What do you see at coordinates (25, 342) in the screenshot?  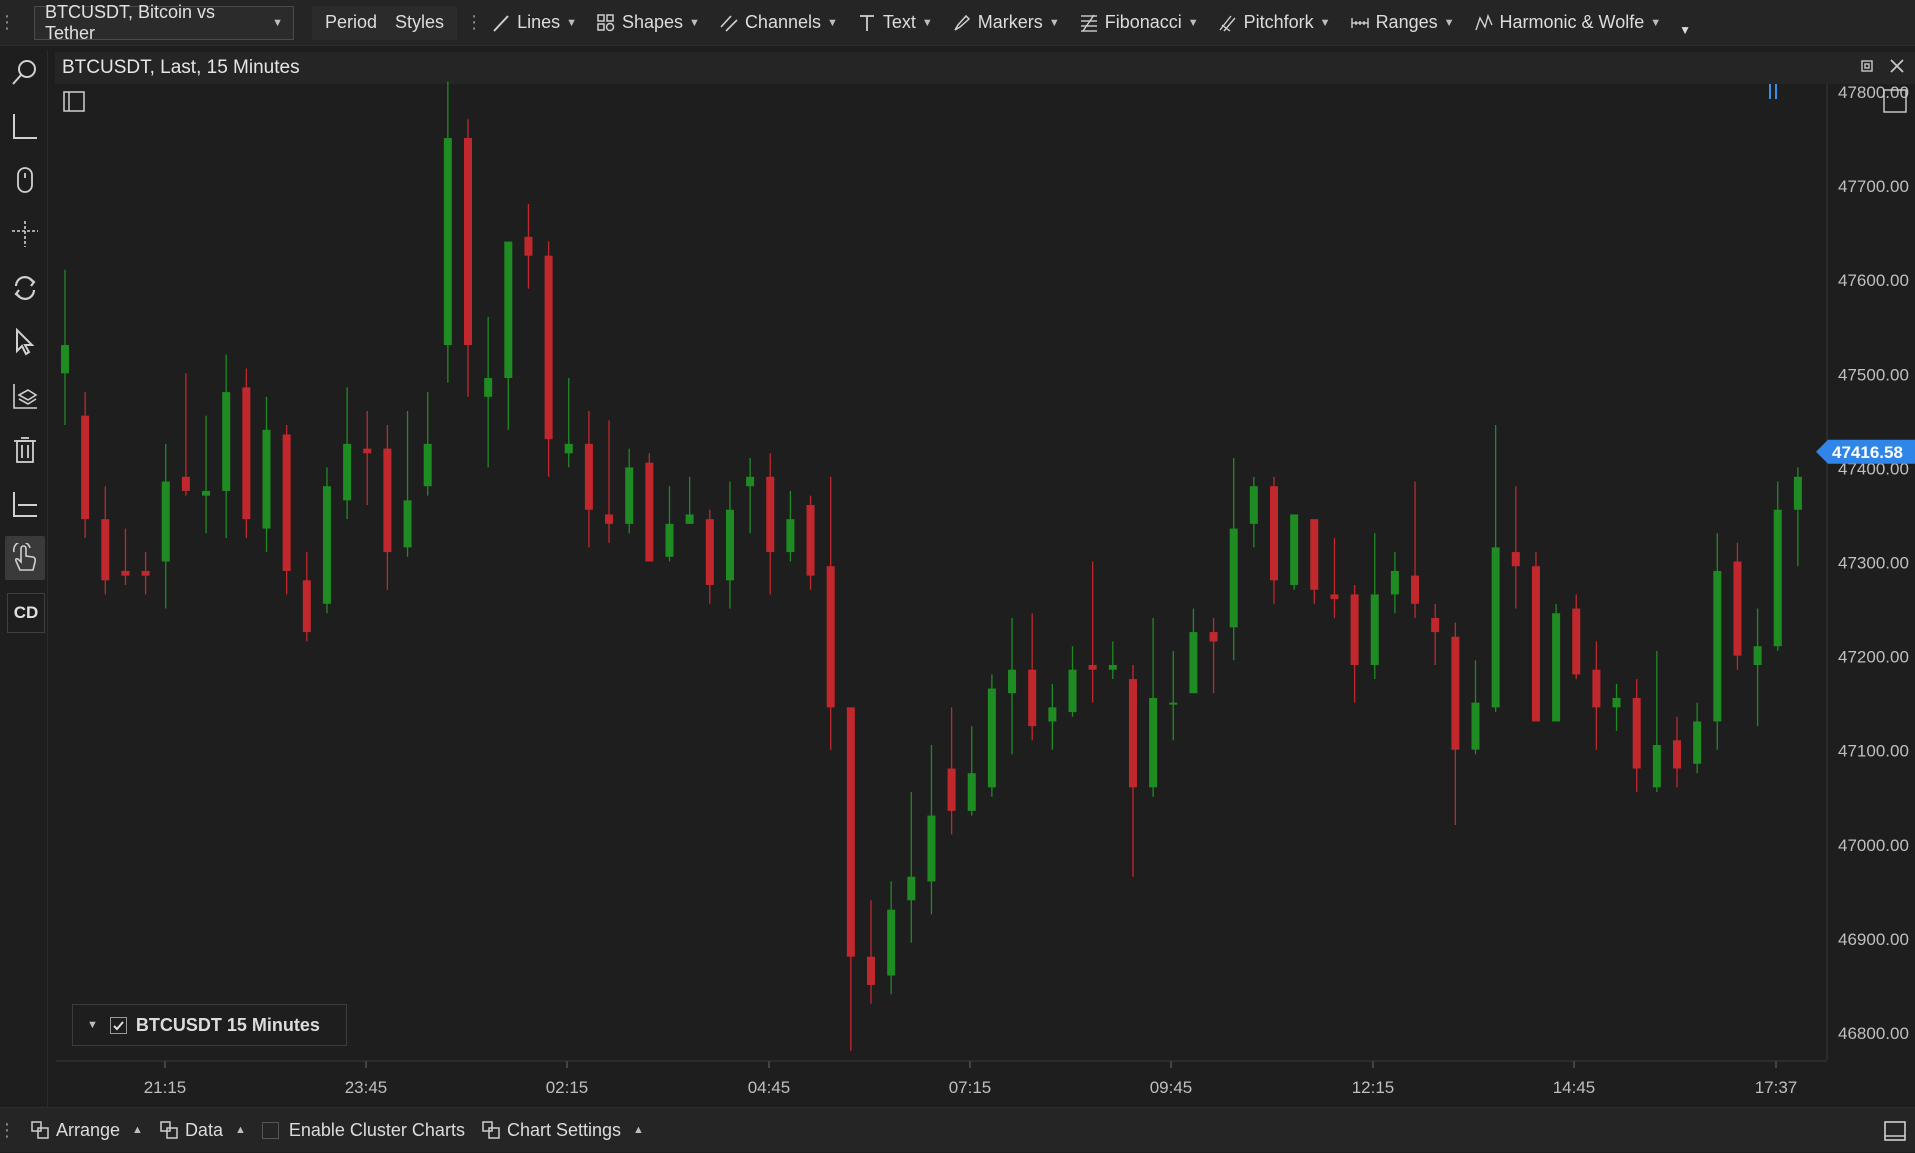 I see `cursor-icon` at bounding box center [25, 342].